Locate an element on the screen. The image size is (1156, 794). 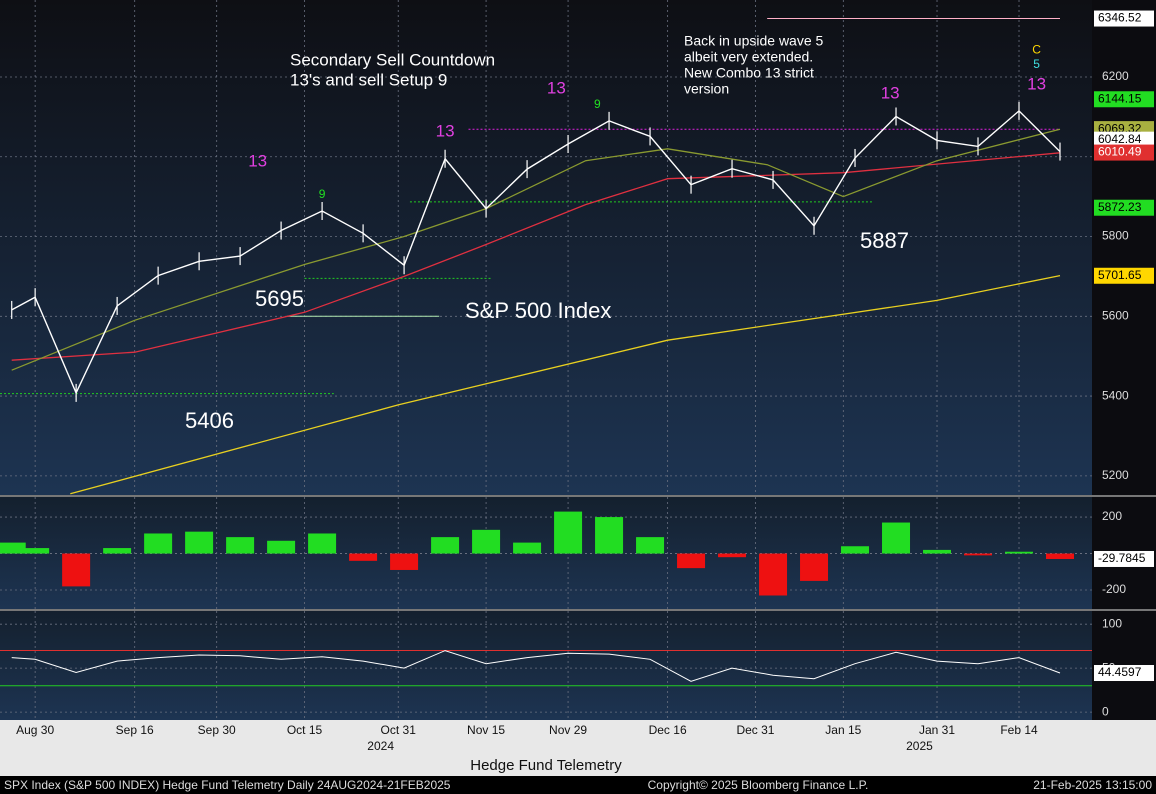
value-tag-label: 5872.23 is located at coordinates (1120, 207).